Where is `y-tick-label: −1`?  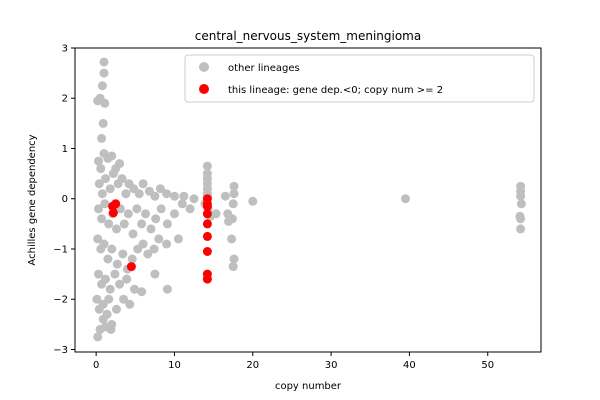 y-tick-label: −1 is located at coordinates (60, 249).